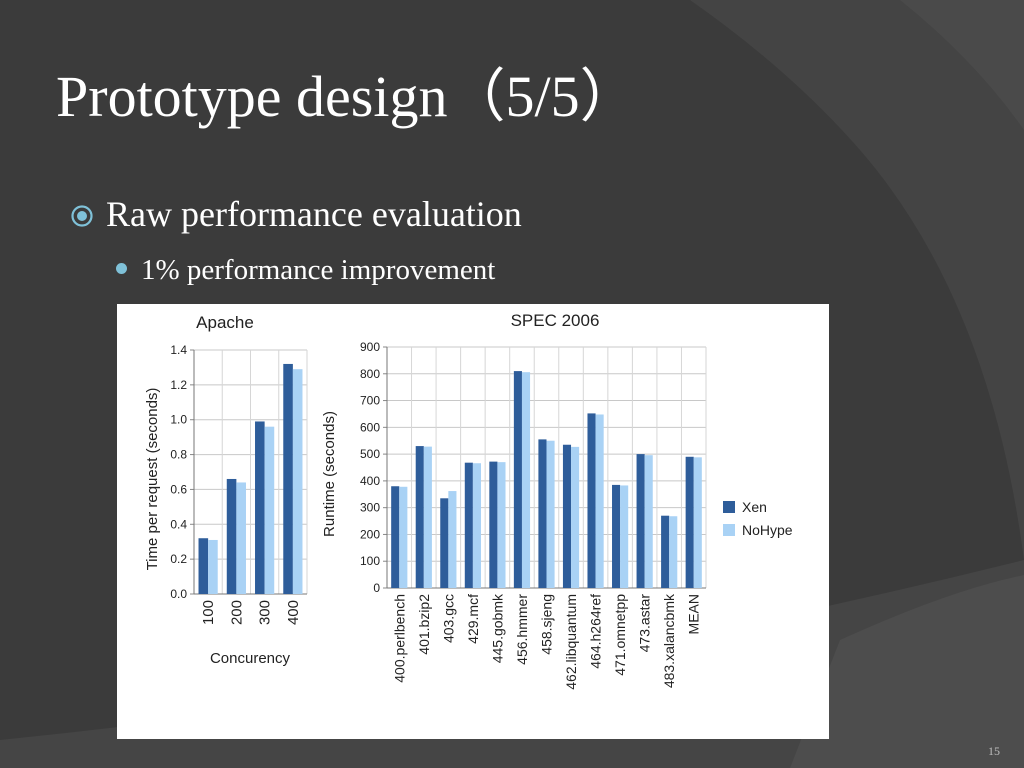 This screenshot has height=768, width=1024. Describe the element at coordinates (250, 478) in the screenshot. I see `apache-bars` at that location.